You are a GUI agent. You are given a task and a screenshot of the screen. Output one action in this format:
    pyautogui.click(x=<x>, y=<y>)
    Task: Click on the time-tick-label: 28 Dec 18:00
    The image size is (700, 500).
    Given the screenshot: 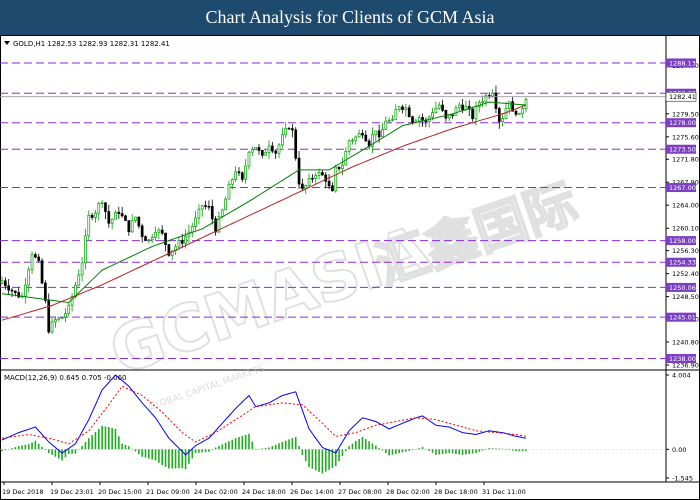 What is the action you would take?
    pyautogui.click(x=456, y=492)
    